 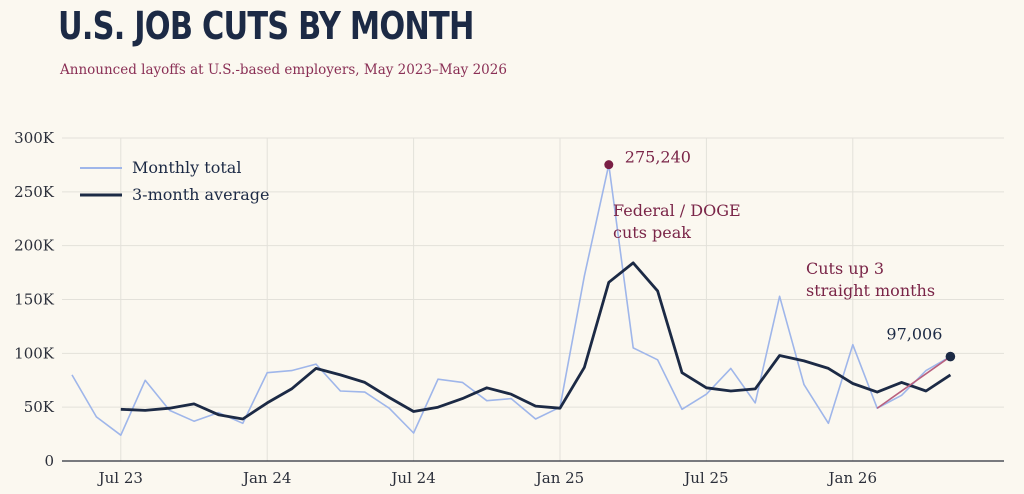 I want to click on latest-value-label: 97,006, so click(x=914, y=334).